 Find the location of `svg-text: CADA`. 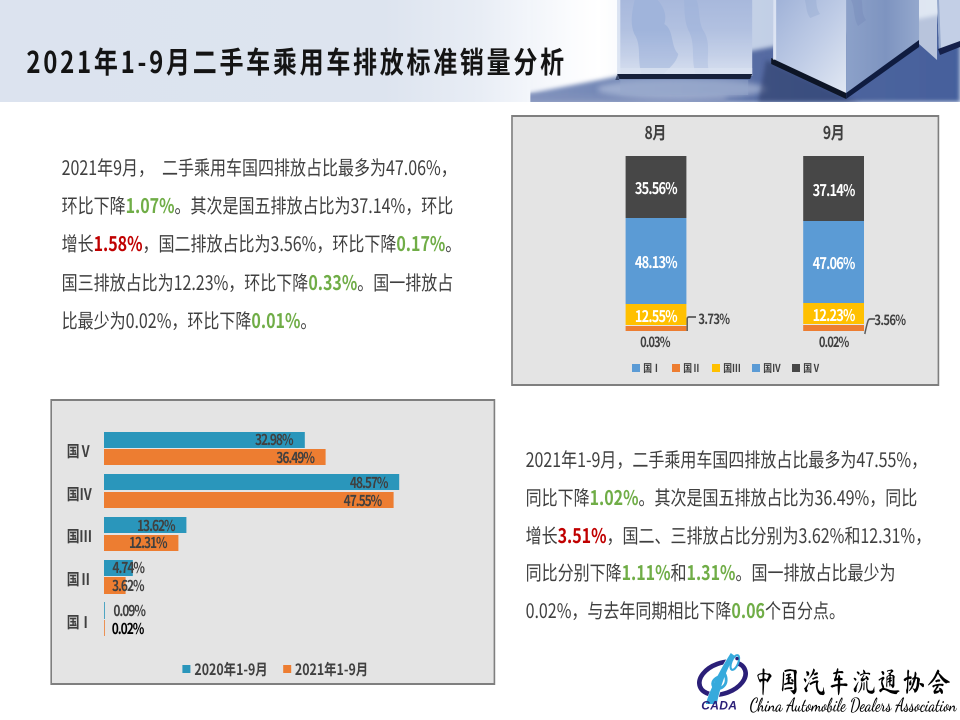

svg-text: CADA is located at coordinates (719, 706).